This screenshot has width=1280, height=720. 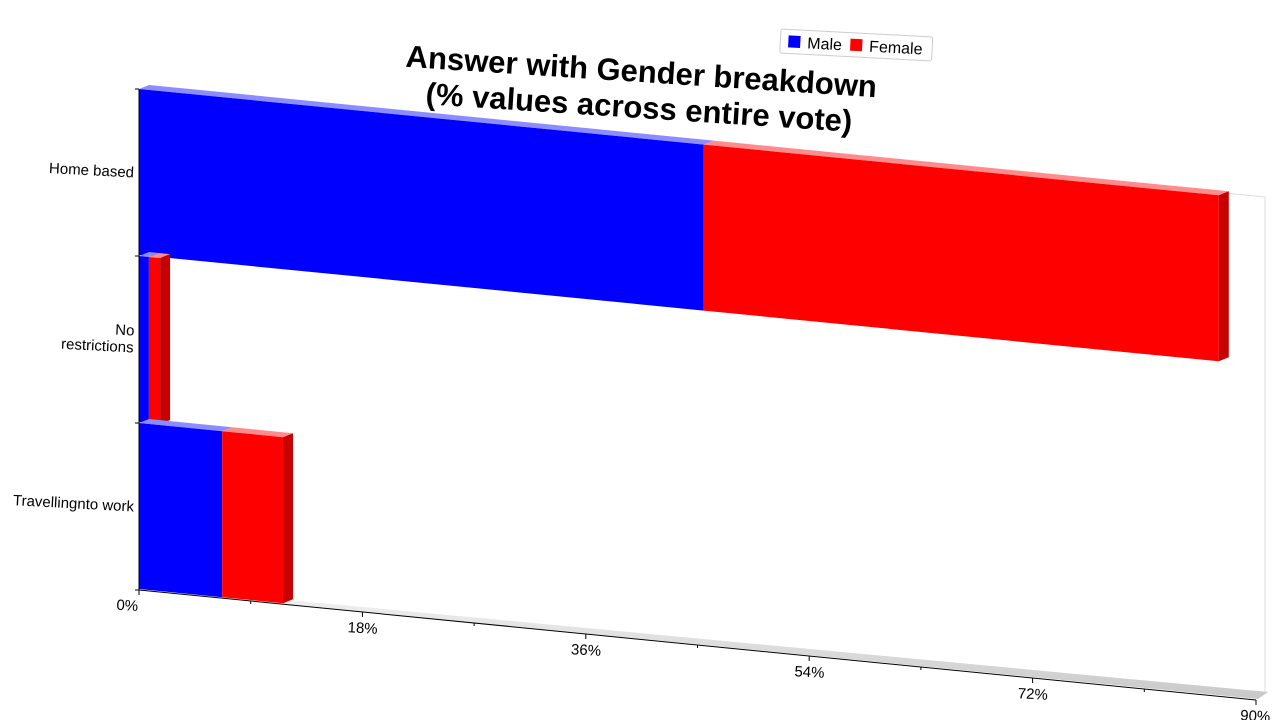 What do you see at coordinates (1255, 713) in the screenshot?
I see `x-tick-label: 90%` at bounding box center [1255, 713].